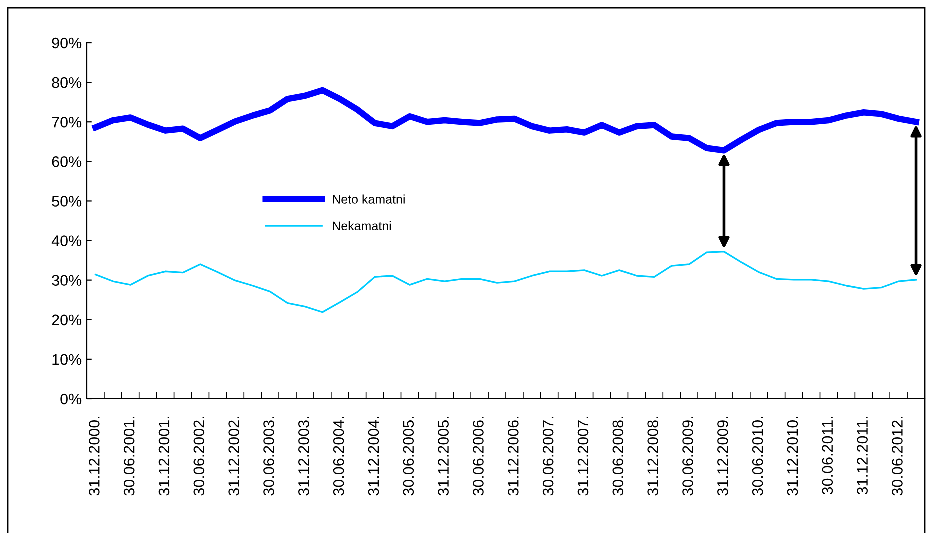 The height and width of the screenshot is (533, 928). I want to click on x-tick-label: 31.12.2008., so click(653, 456).